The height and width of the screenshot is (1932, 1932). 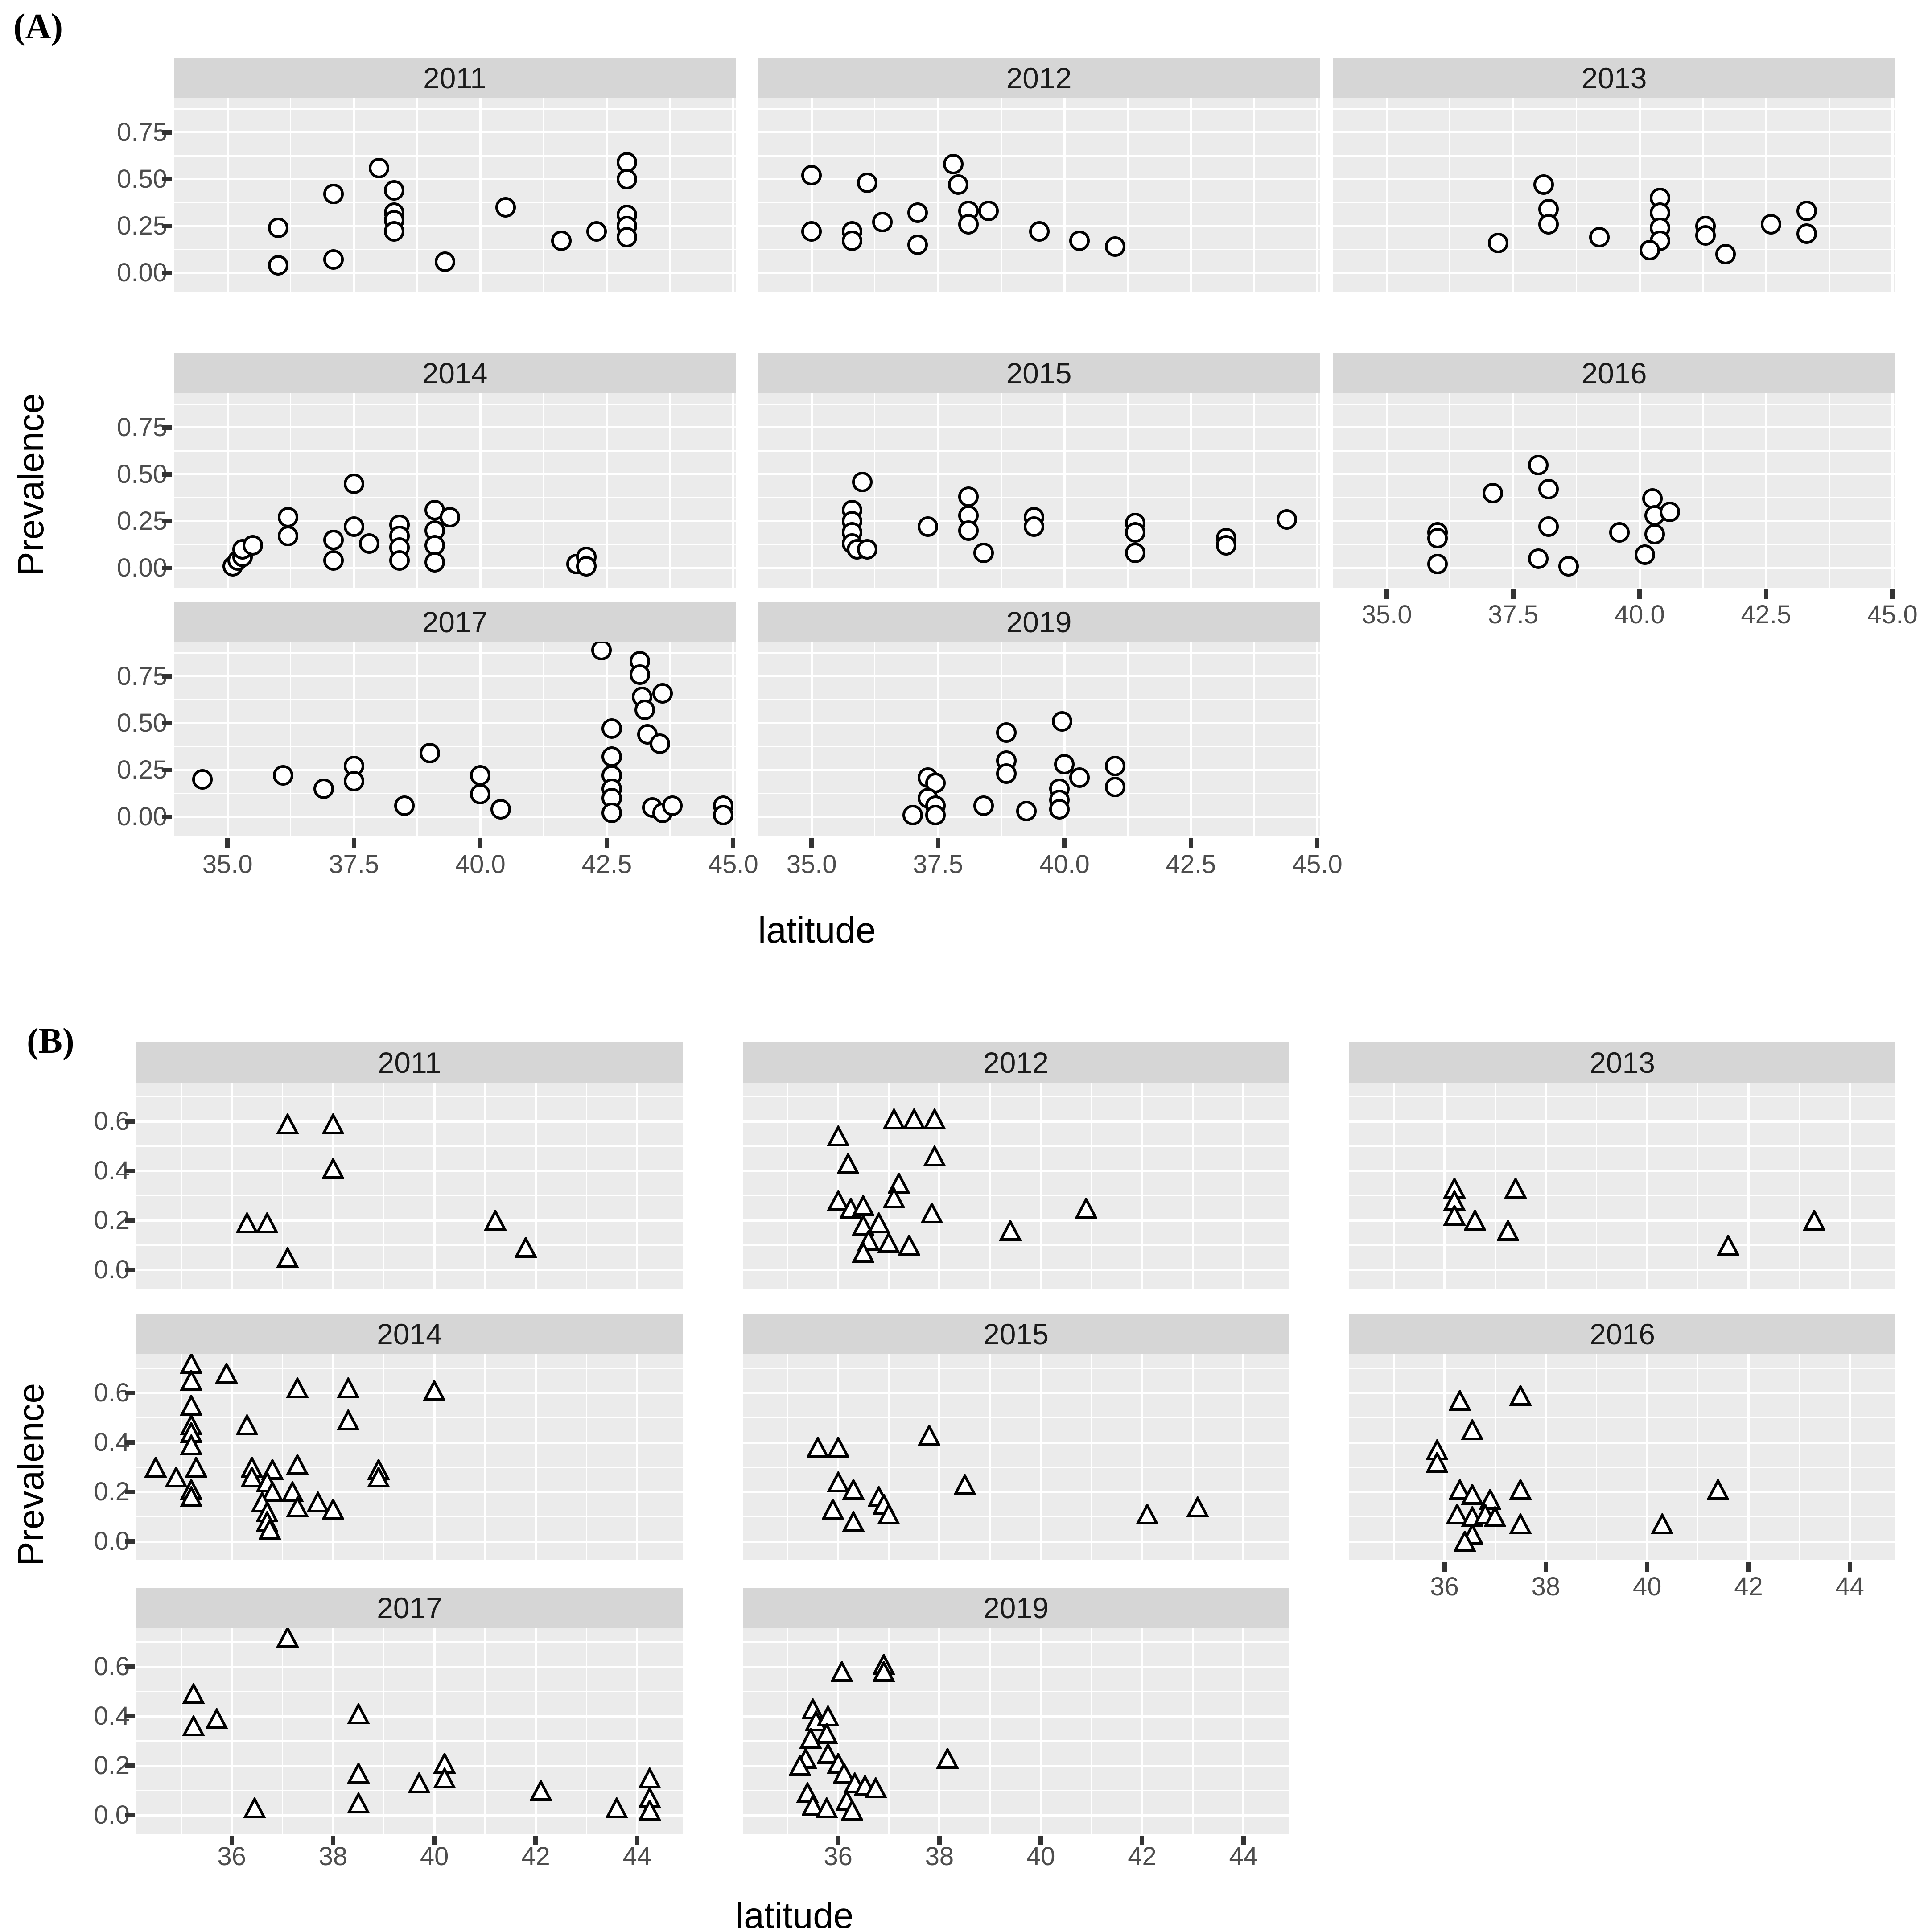 What do you see at coordinates (112, 1393) in the screenshot?
I see `y-tick-label: 0.6` at bounding box center [112, 1393].